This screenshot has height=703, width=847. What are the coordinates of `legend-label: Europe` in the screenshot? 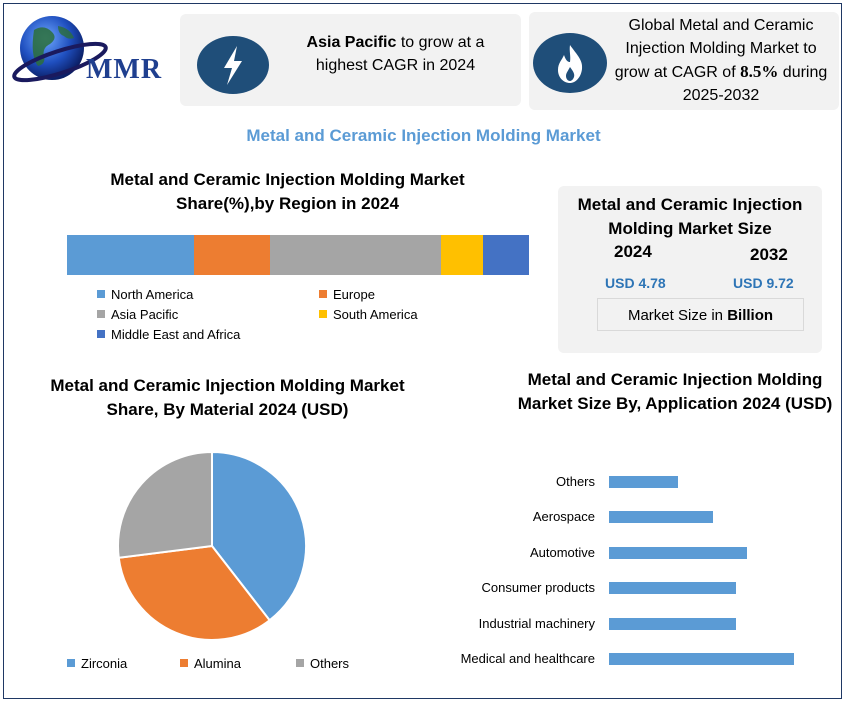 It's located at (354, 294).